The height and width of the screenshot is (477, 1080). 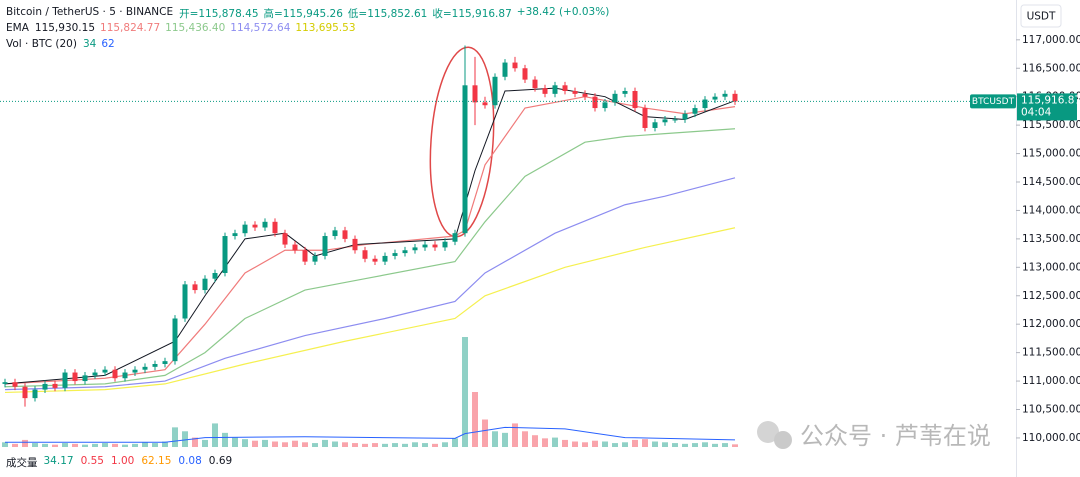 What do you see at coordinates (1041, 17) in the screenshot?
I see `axis-unit: USDT` at bounding box center [1041, 17].